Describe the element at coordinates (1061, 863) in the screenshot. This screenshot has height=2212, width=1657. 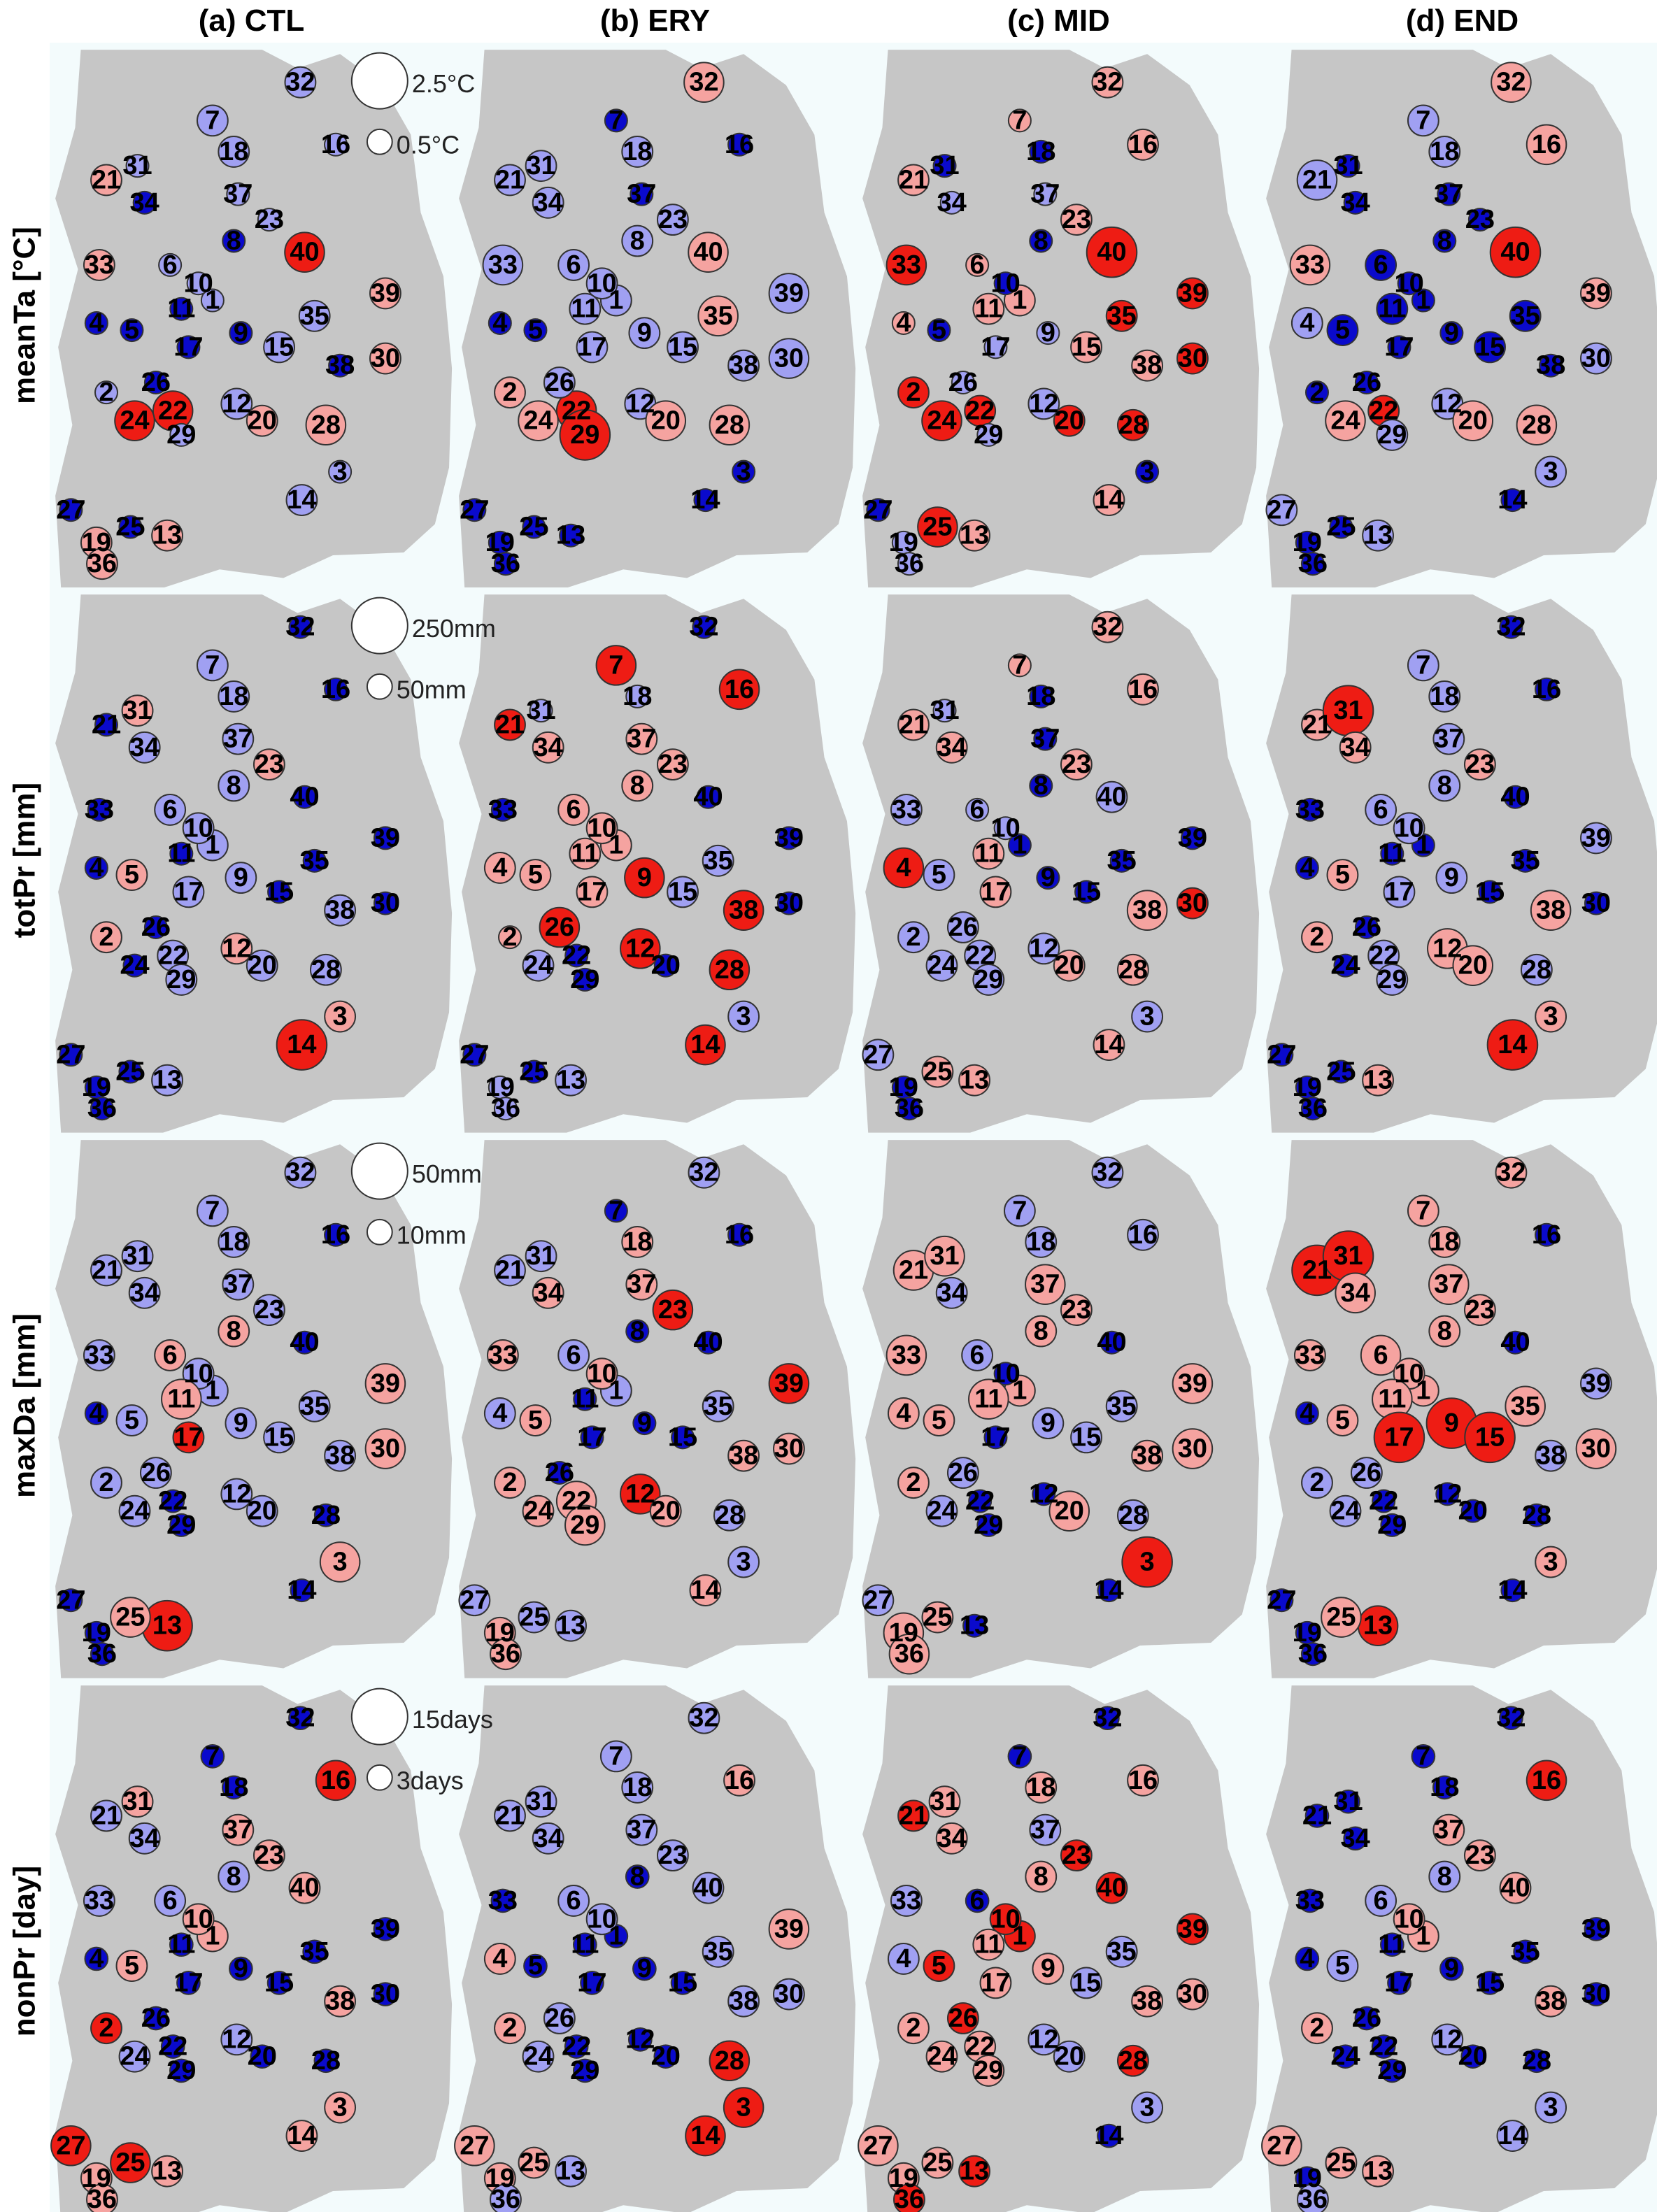
I see `land` at that location.